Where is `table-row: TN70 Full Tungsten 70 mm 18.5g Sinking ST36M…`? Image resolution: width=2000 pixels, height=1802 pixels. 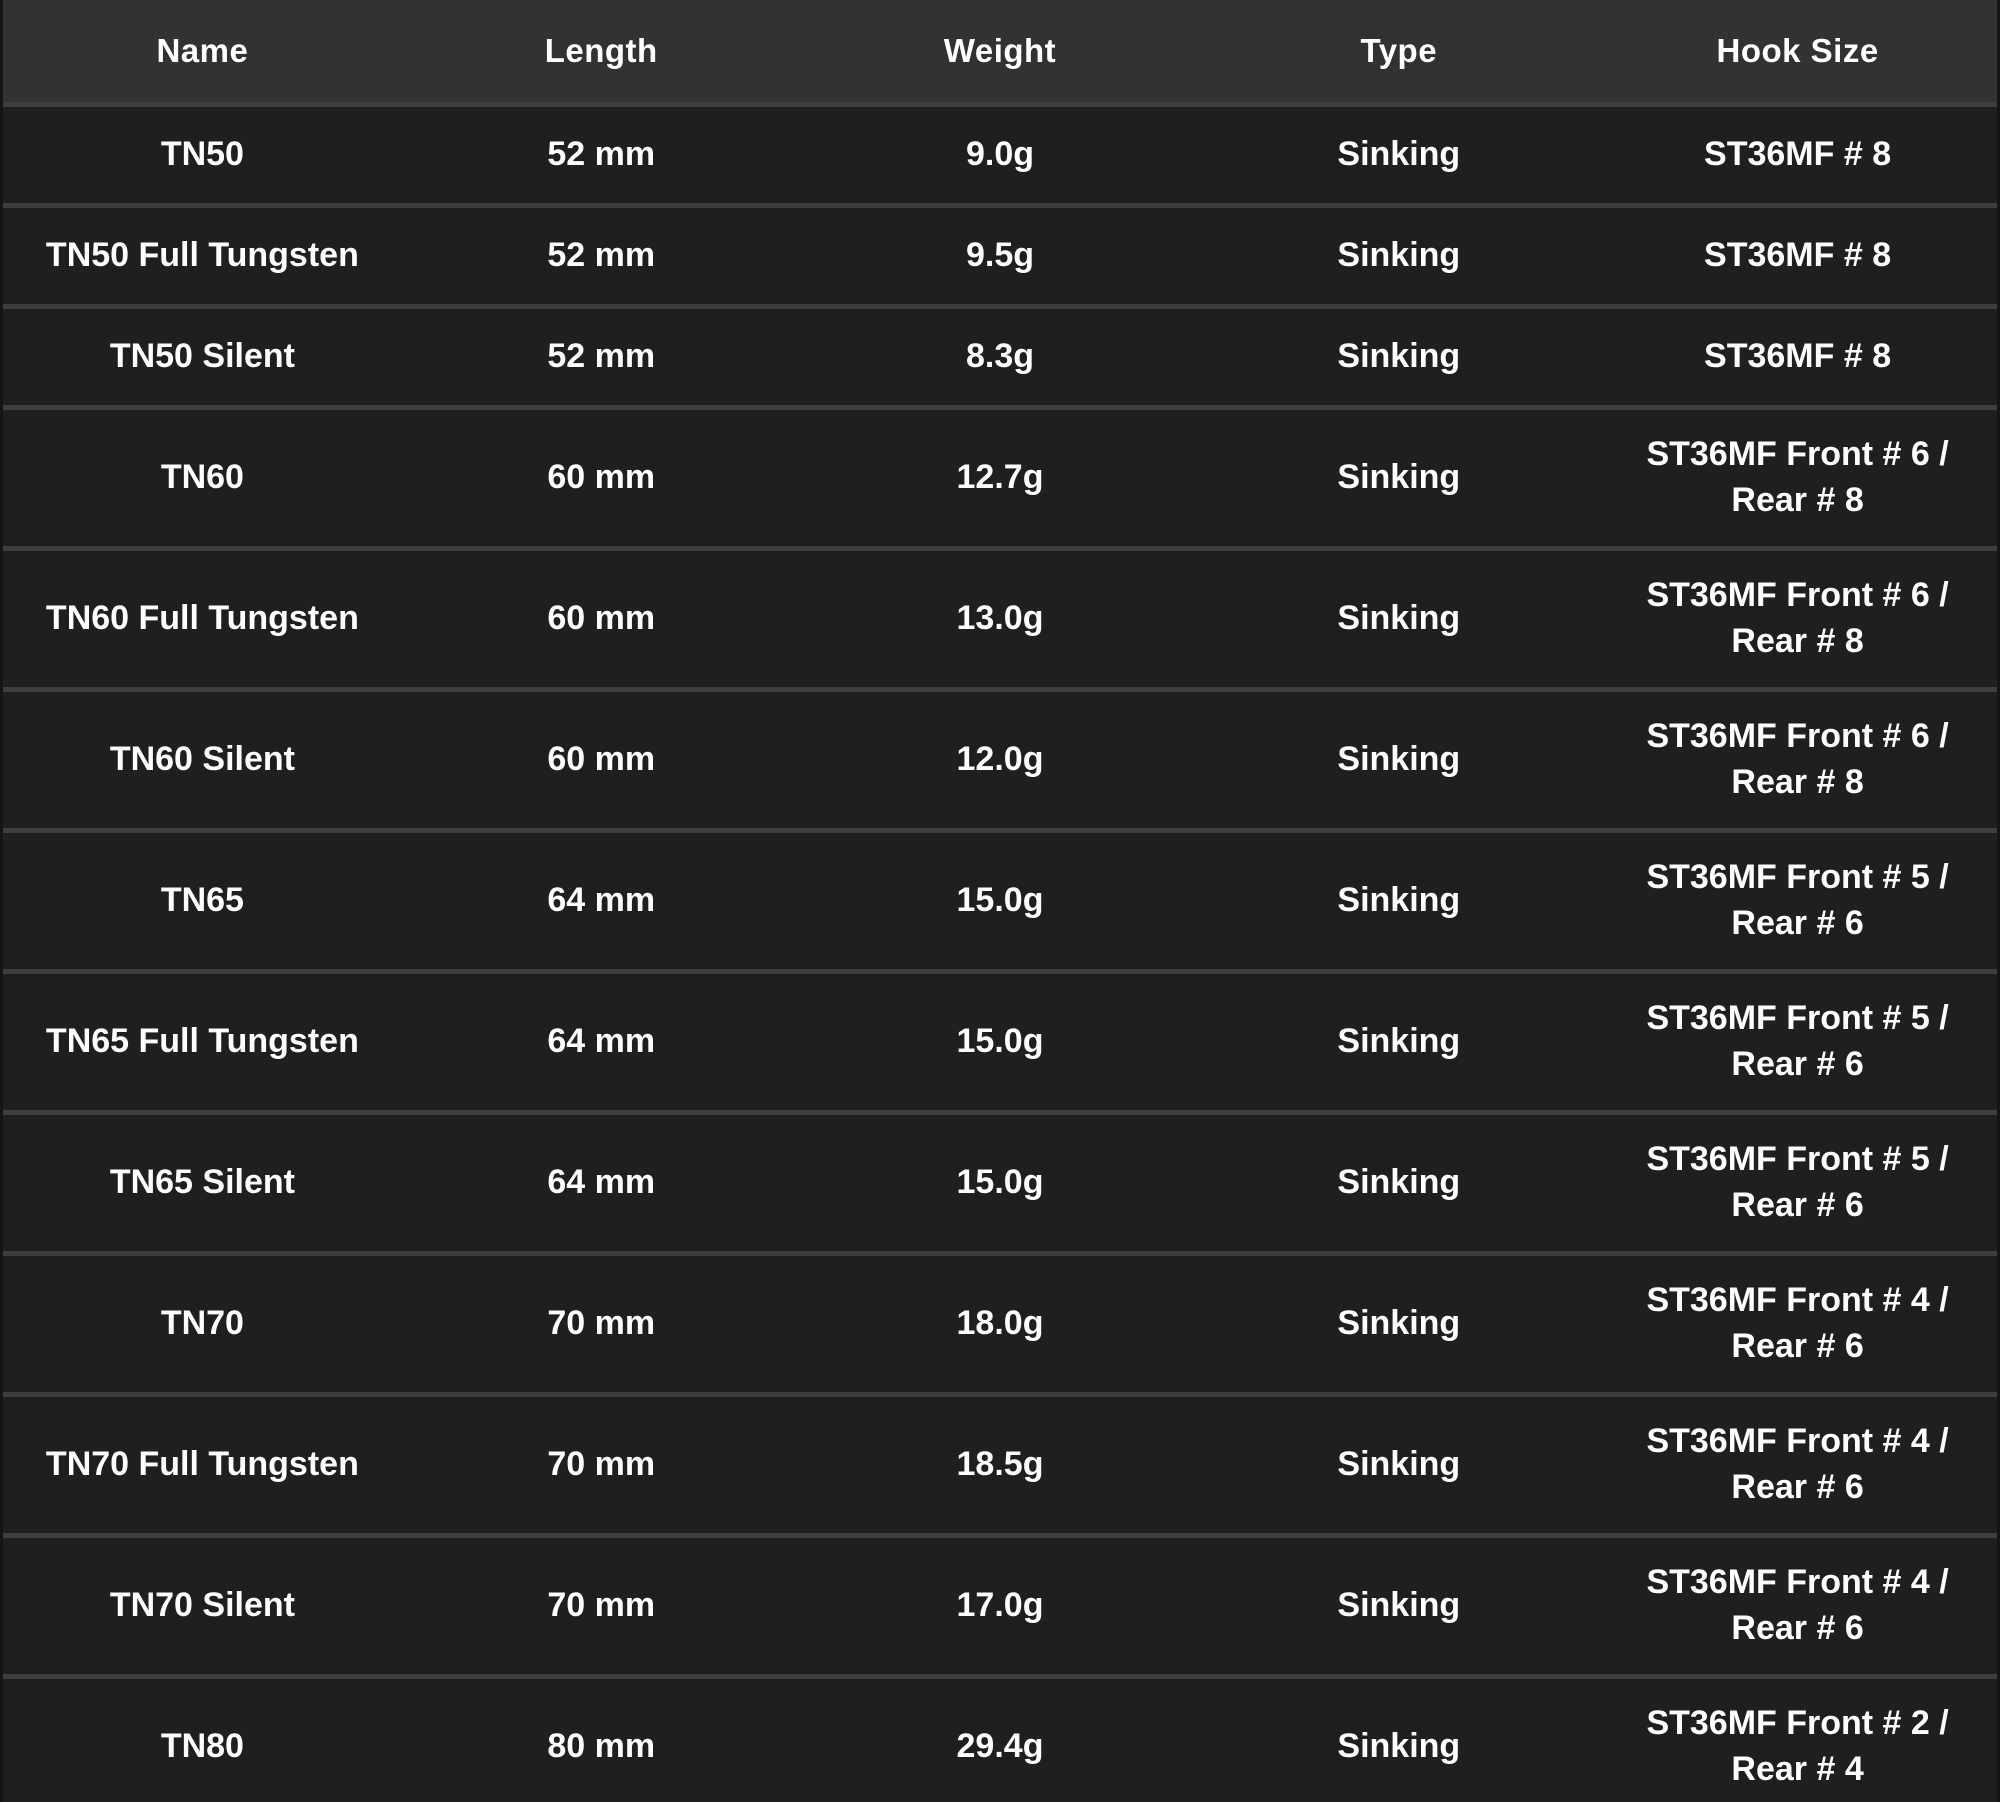 table-row: TN70 Full Tungsten 70 mm 18.5g Sinking ST36M… is located at coordinates (1000, 1462).